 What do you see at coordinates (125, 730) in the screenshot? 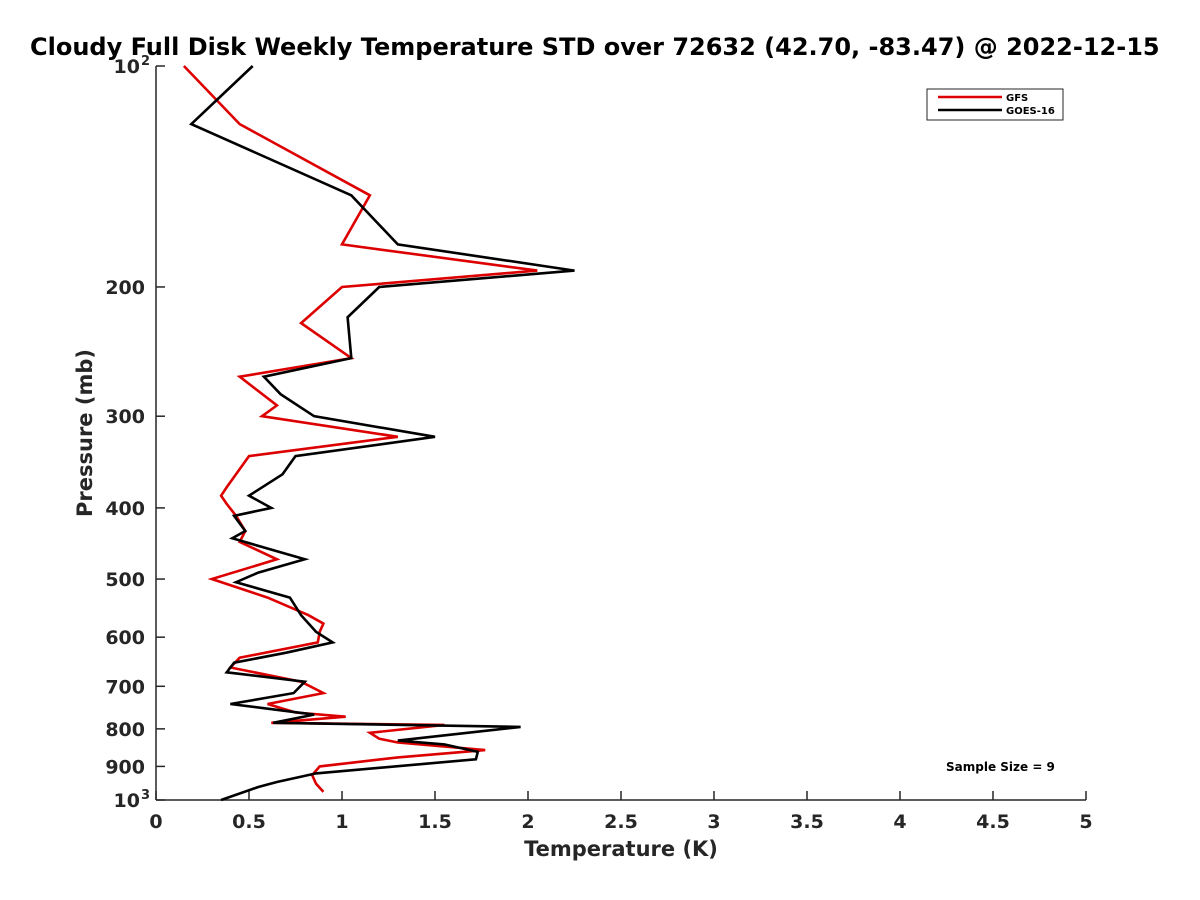
I see `y-tick-label: 800` at bounding box center [125, 730].